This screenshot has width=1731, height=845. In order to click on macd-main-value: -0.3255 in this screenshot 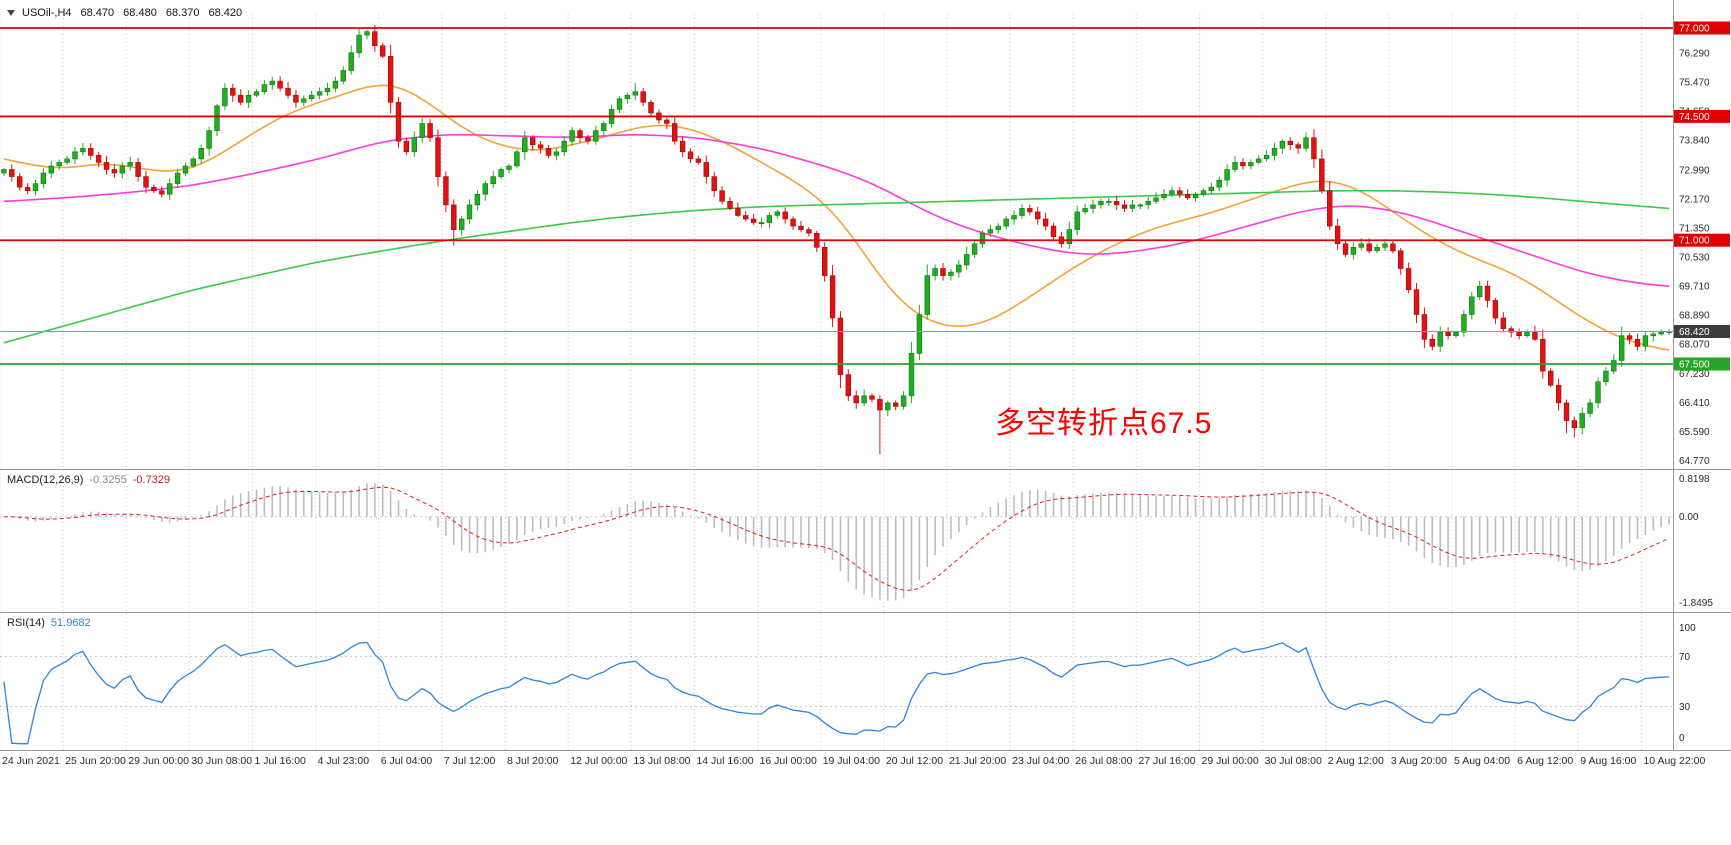, I will do `click(108, 480)`.